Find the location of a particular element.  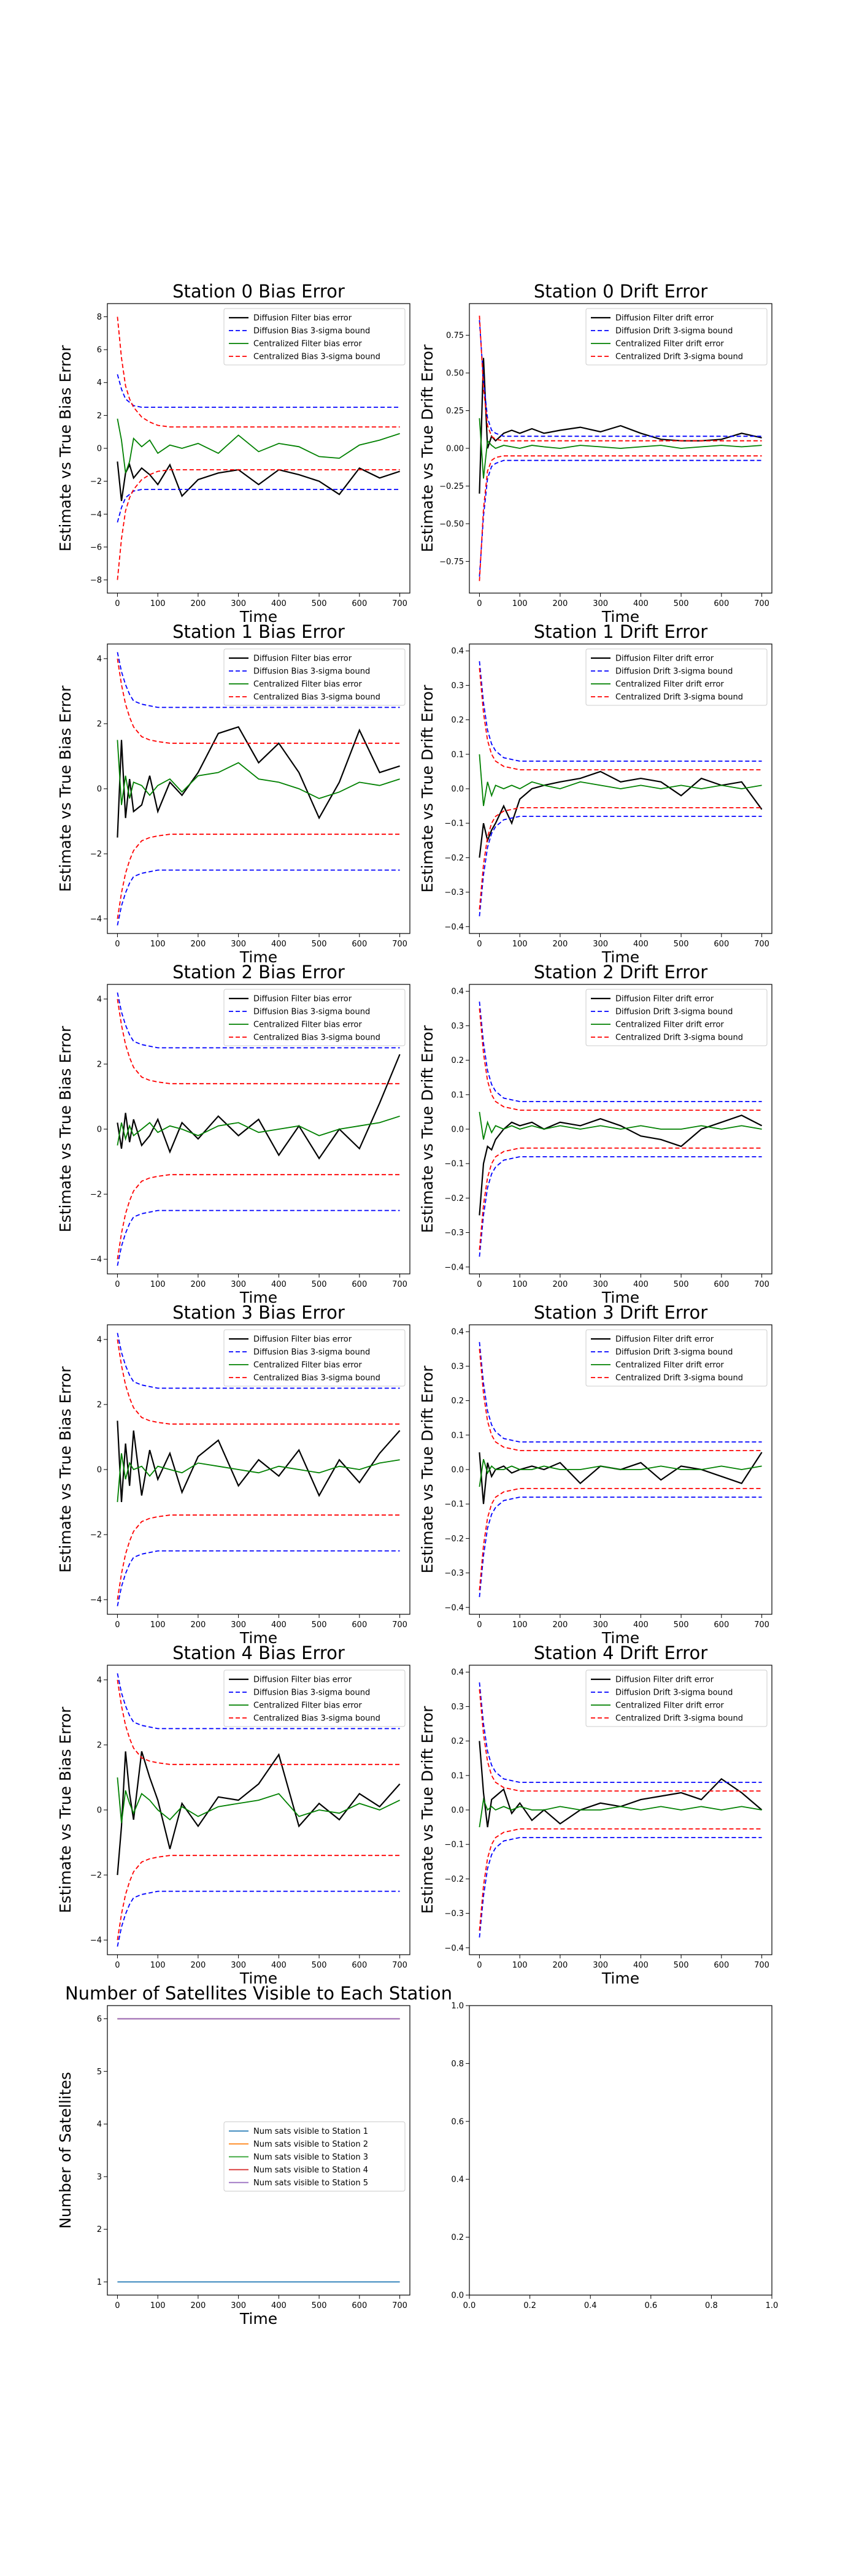

chart-title: Station 1 Drift Error is located at coordinates (620, 631).